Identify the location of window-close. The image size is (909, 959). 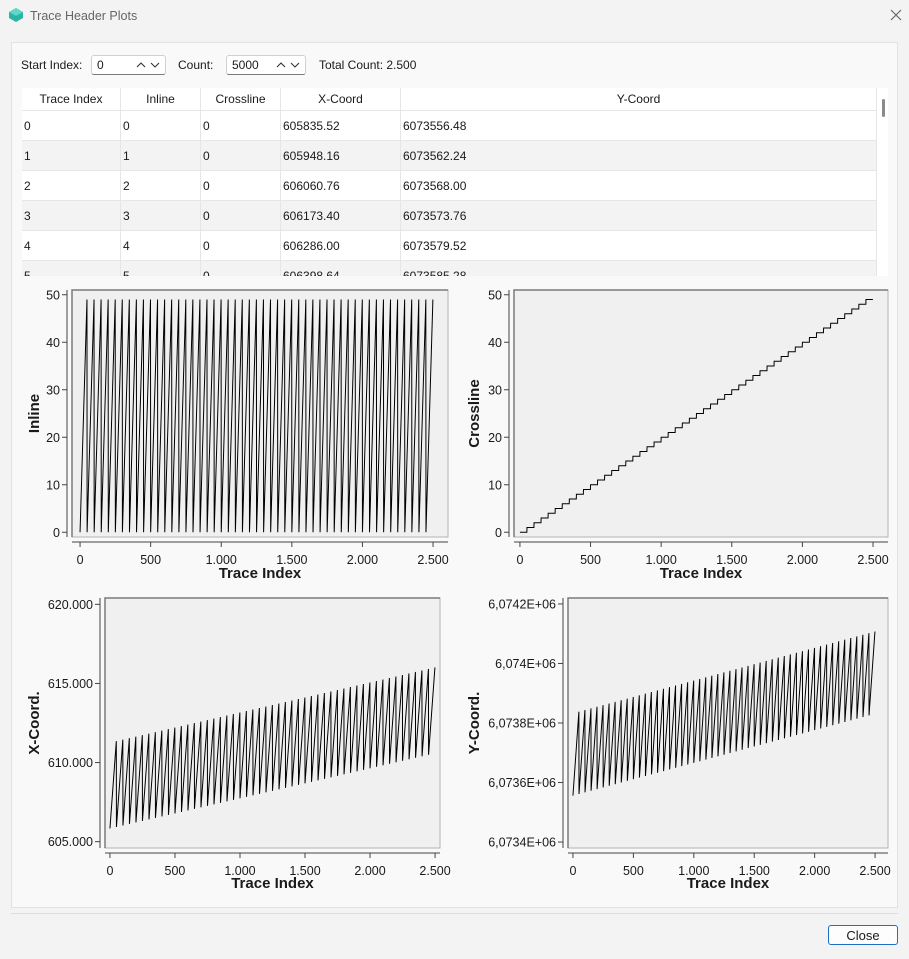
(896, 15).